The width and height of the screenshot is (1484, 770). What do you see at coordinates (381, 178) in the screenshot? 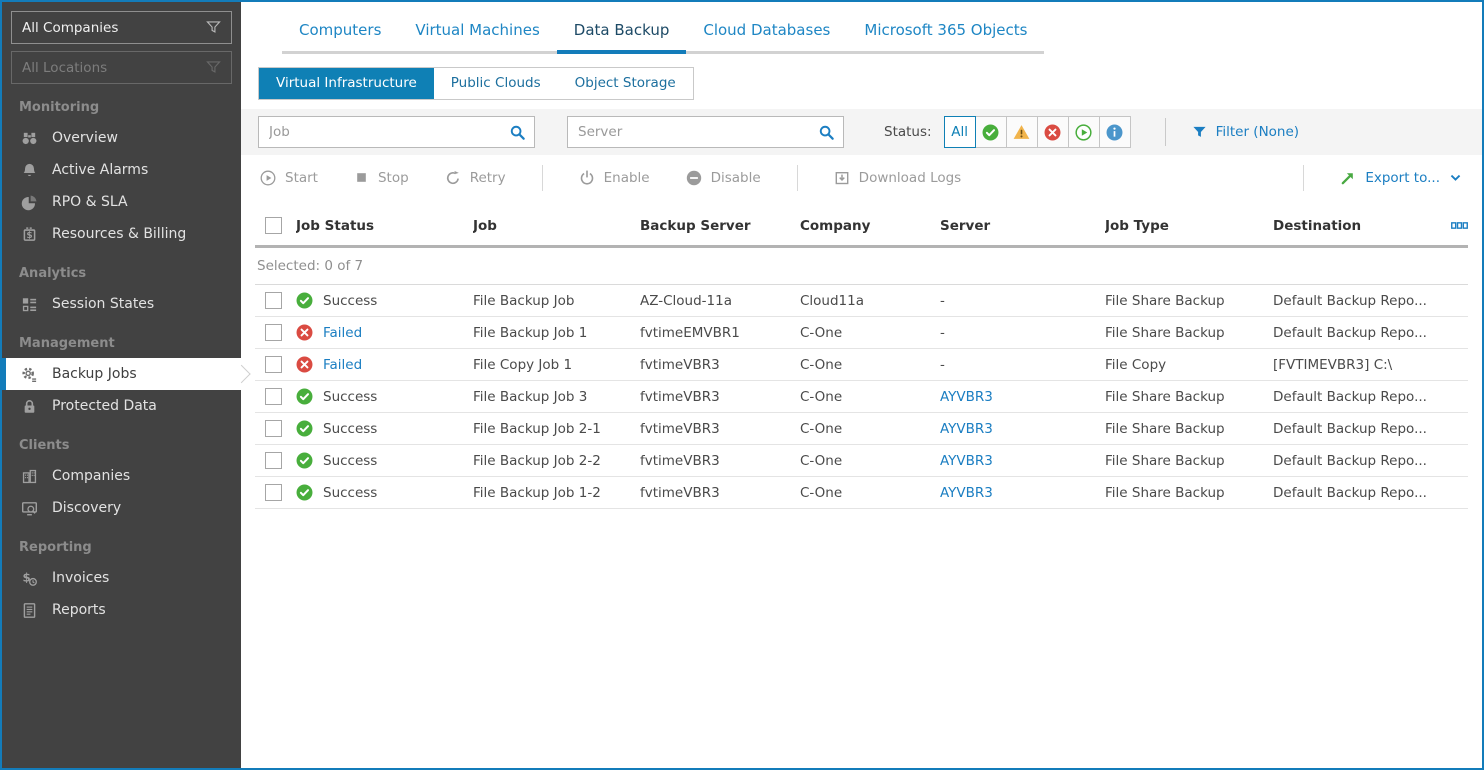
I see `toolbar-stop-button: Stop` at bounding box center [381, 178].